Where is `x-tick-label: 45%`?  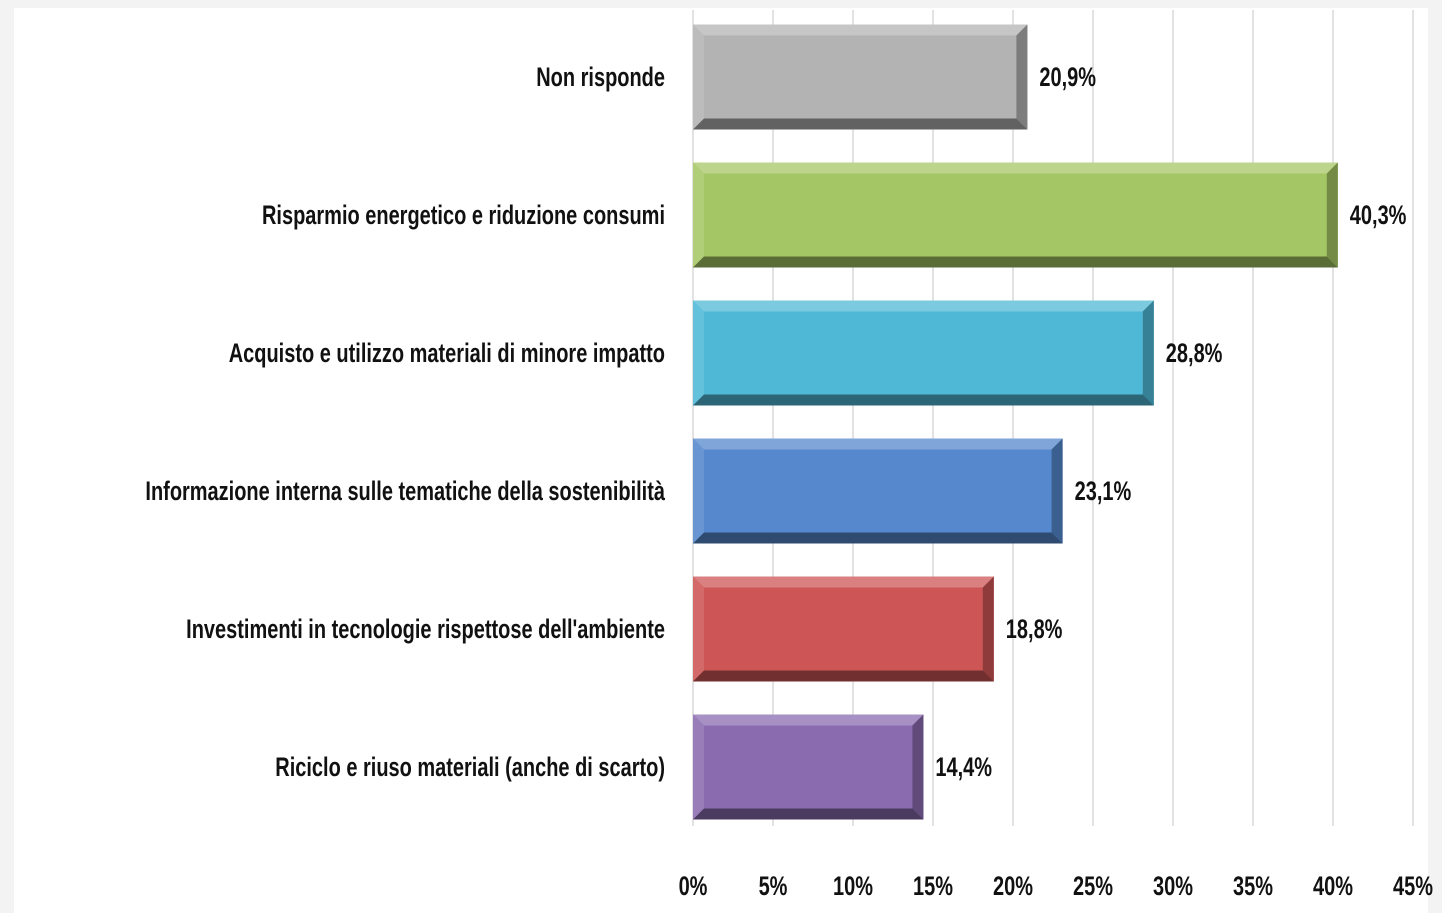 x-tick-label: 45% is located at coordinates (1413, 886).